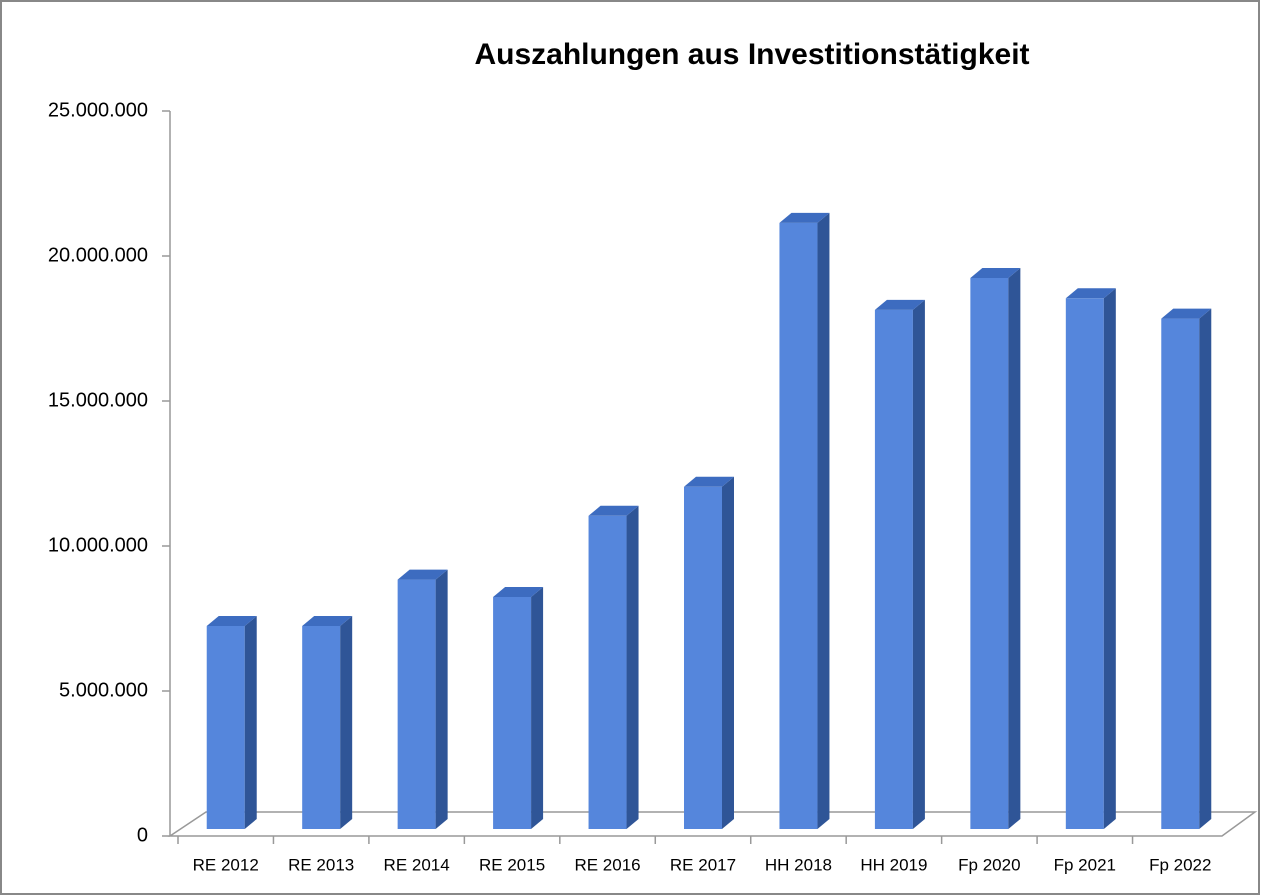 Image resolution: width=1261 pixels, height=896 pixels. What do you see at coordinates (751, 54) in the screenshot?
I see `chart-title: Auszahlungen aus Investitionstätigkeit` at bounding box center [751, 54].